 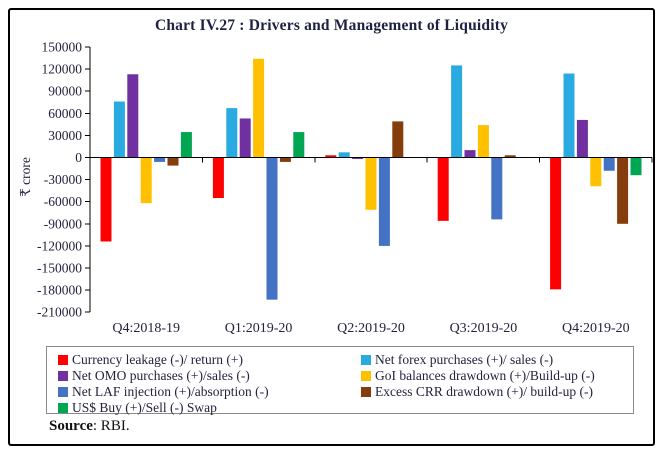 I want to click on legend-item: US$ Buy (+)/Sell (-) Swap, so click(x=137, y=407).